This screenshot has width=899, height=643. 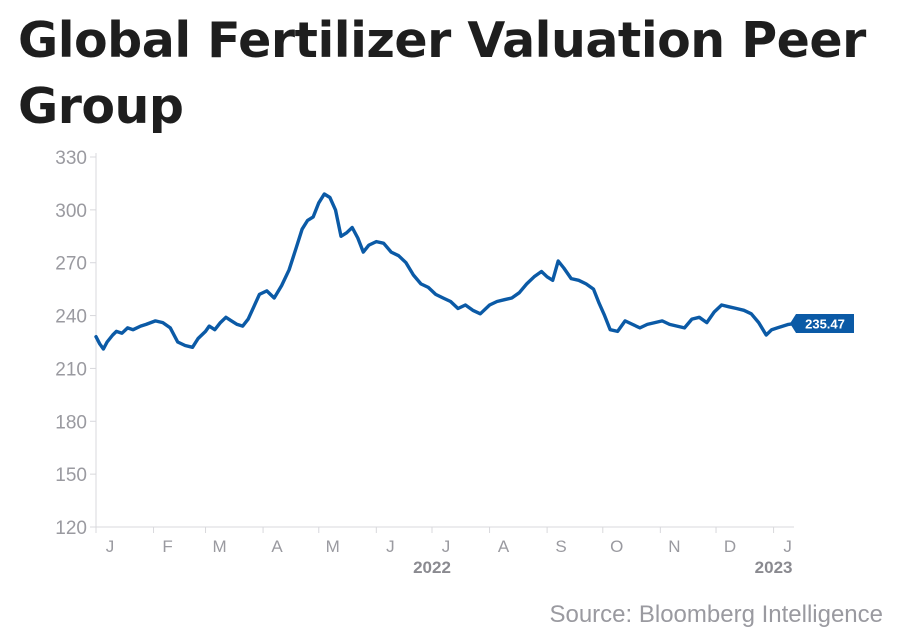 I want to click on y-axis: 120 150 180 210 240 270 300 330, so click(x=76, y=343).